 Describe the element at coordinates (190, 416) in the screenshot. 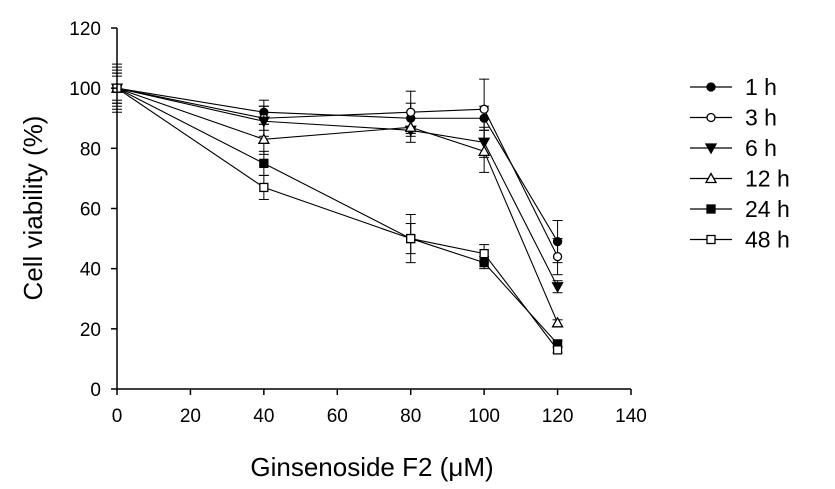

I see `x-tick-label: 20` at that location.